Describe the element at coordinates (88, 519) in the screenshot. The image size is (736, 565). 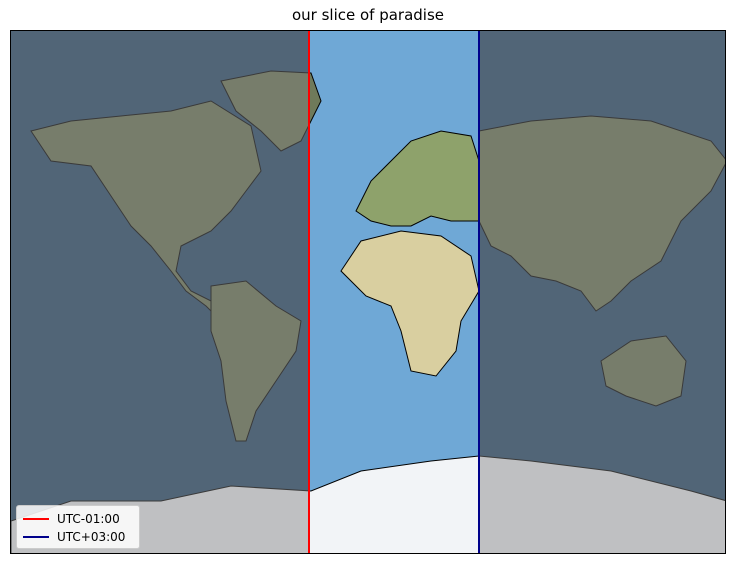
I see `legend-label: UTC-01:00` at that location.